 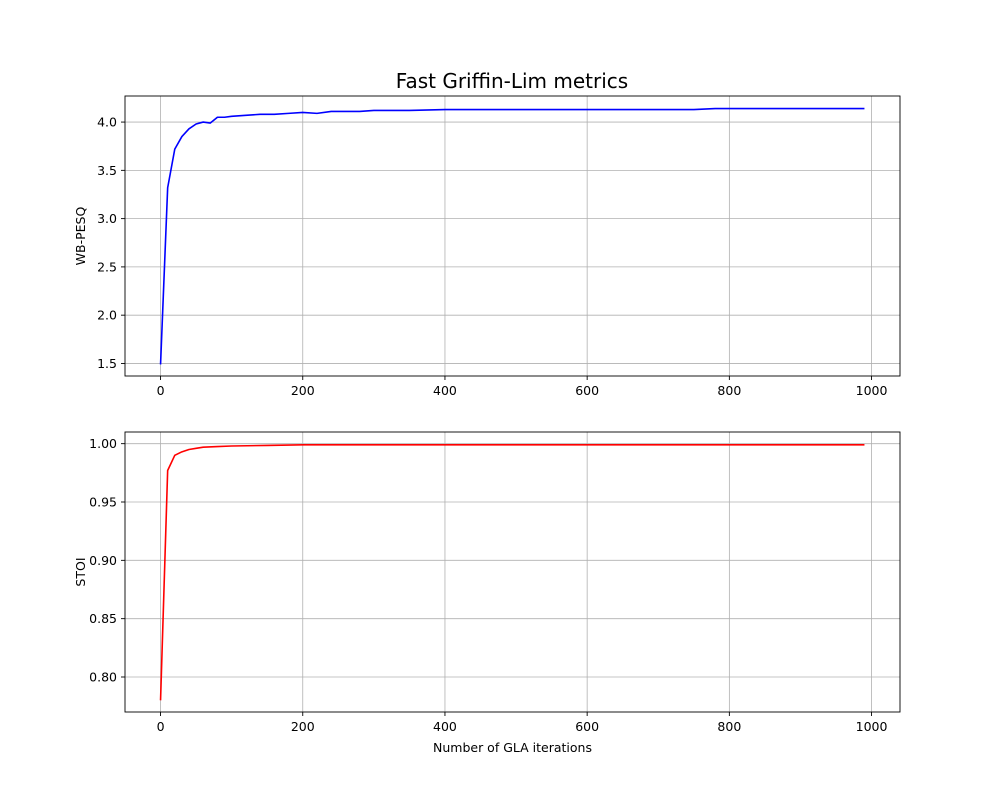 I want to click on pesq-y-tick-label: 4.0, so click(x=107, y=122).